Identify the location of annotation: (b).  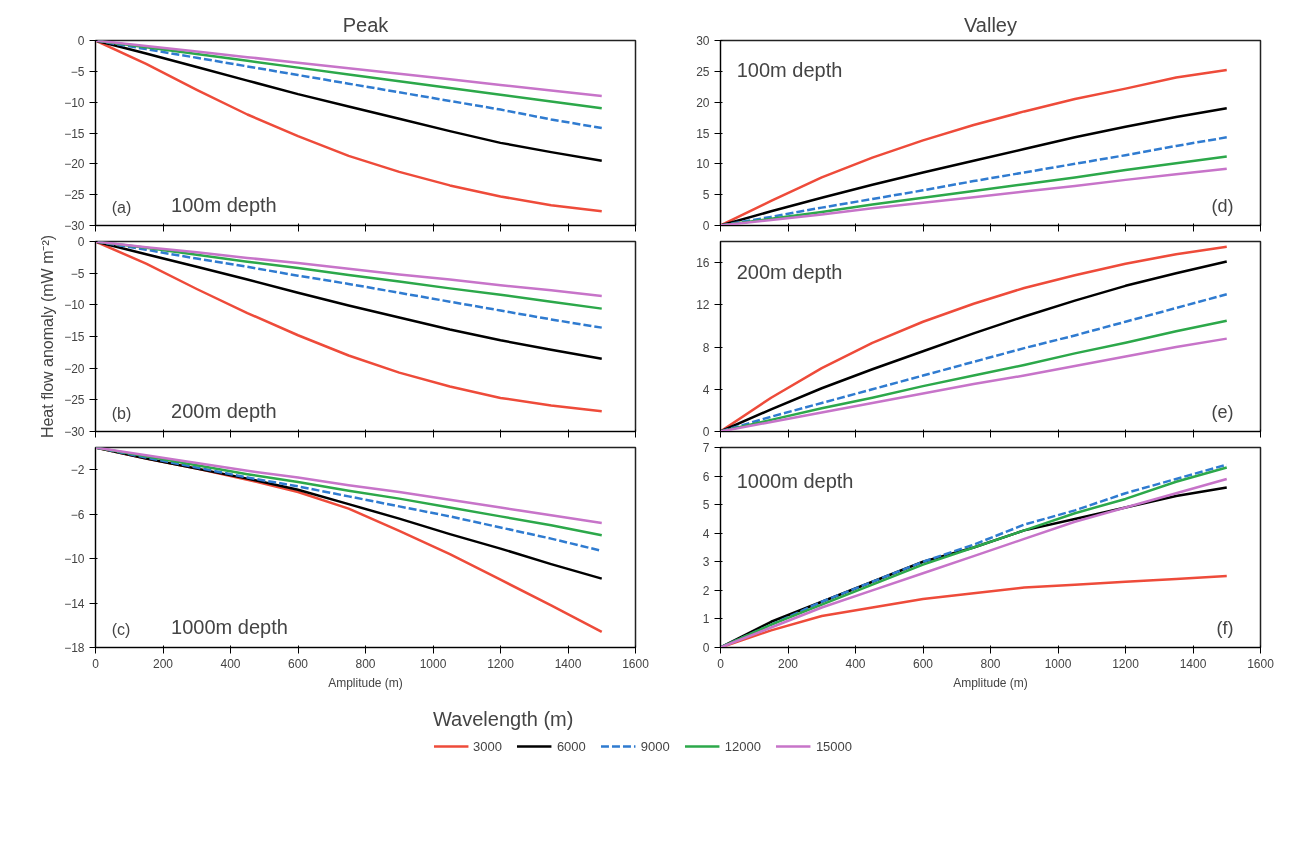
(121, 413).